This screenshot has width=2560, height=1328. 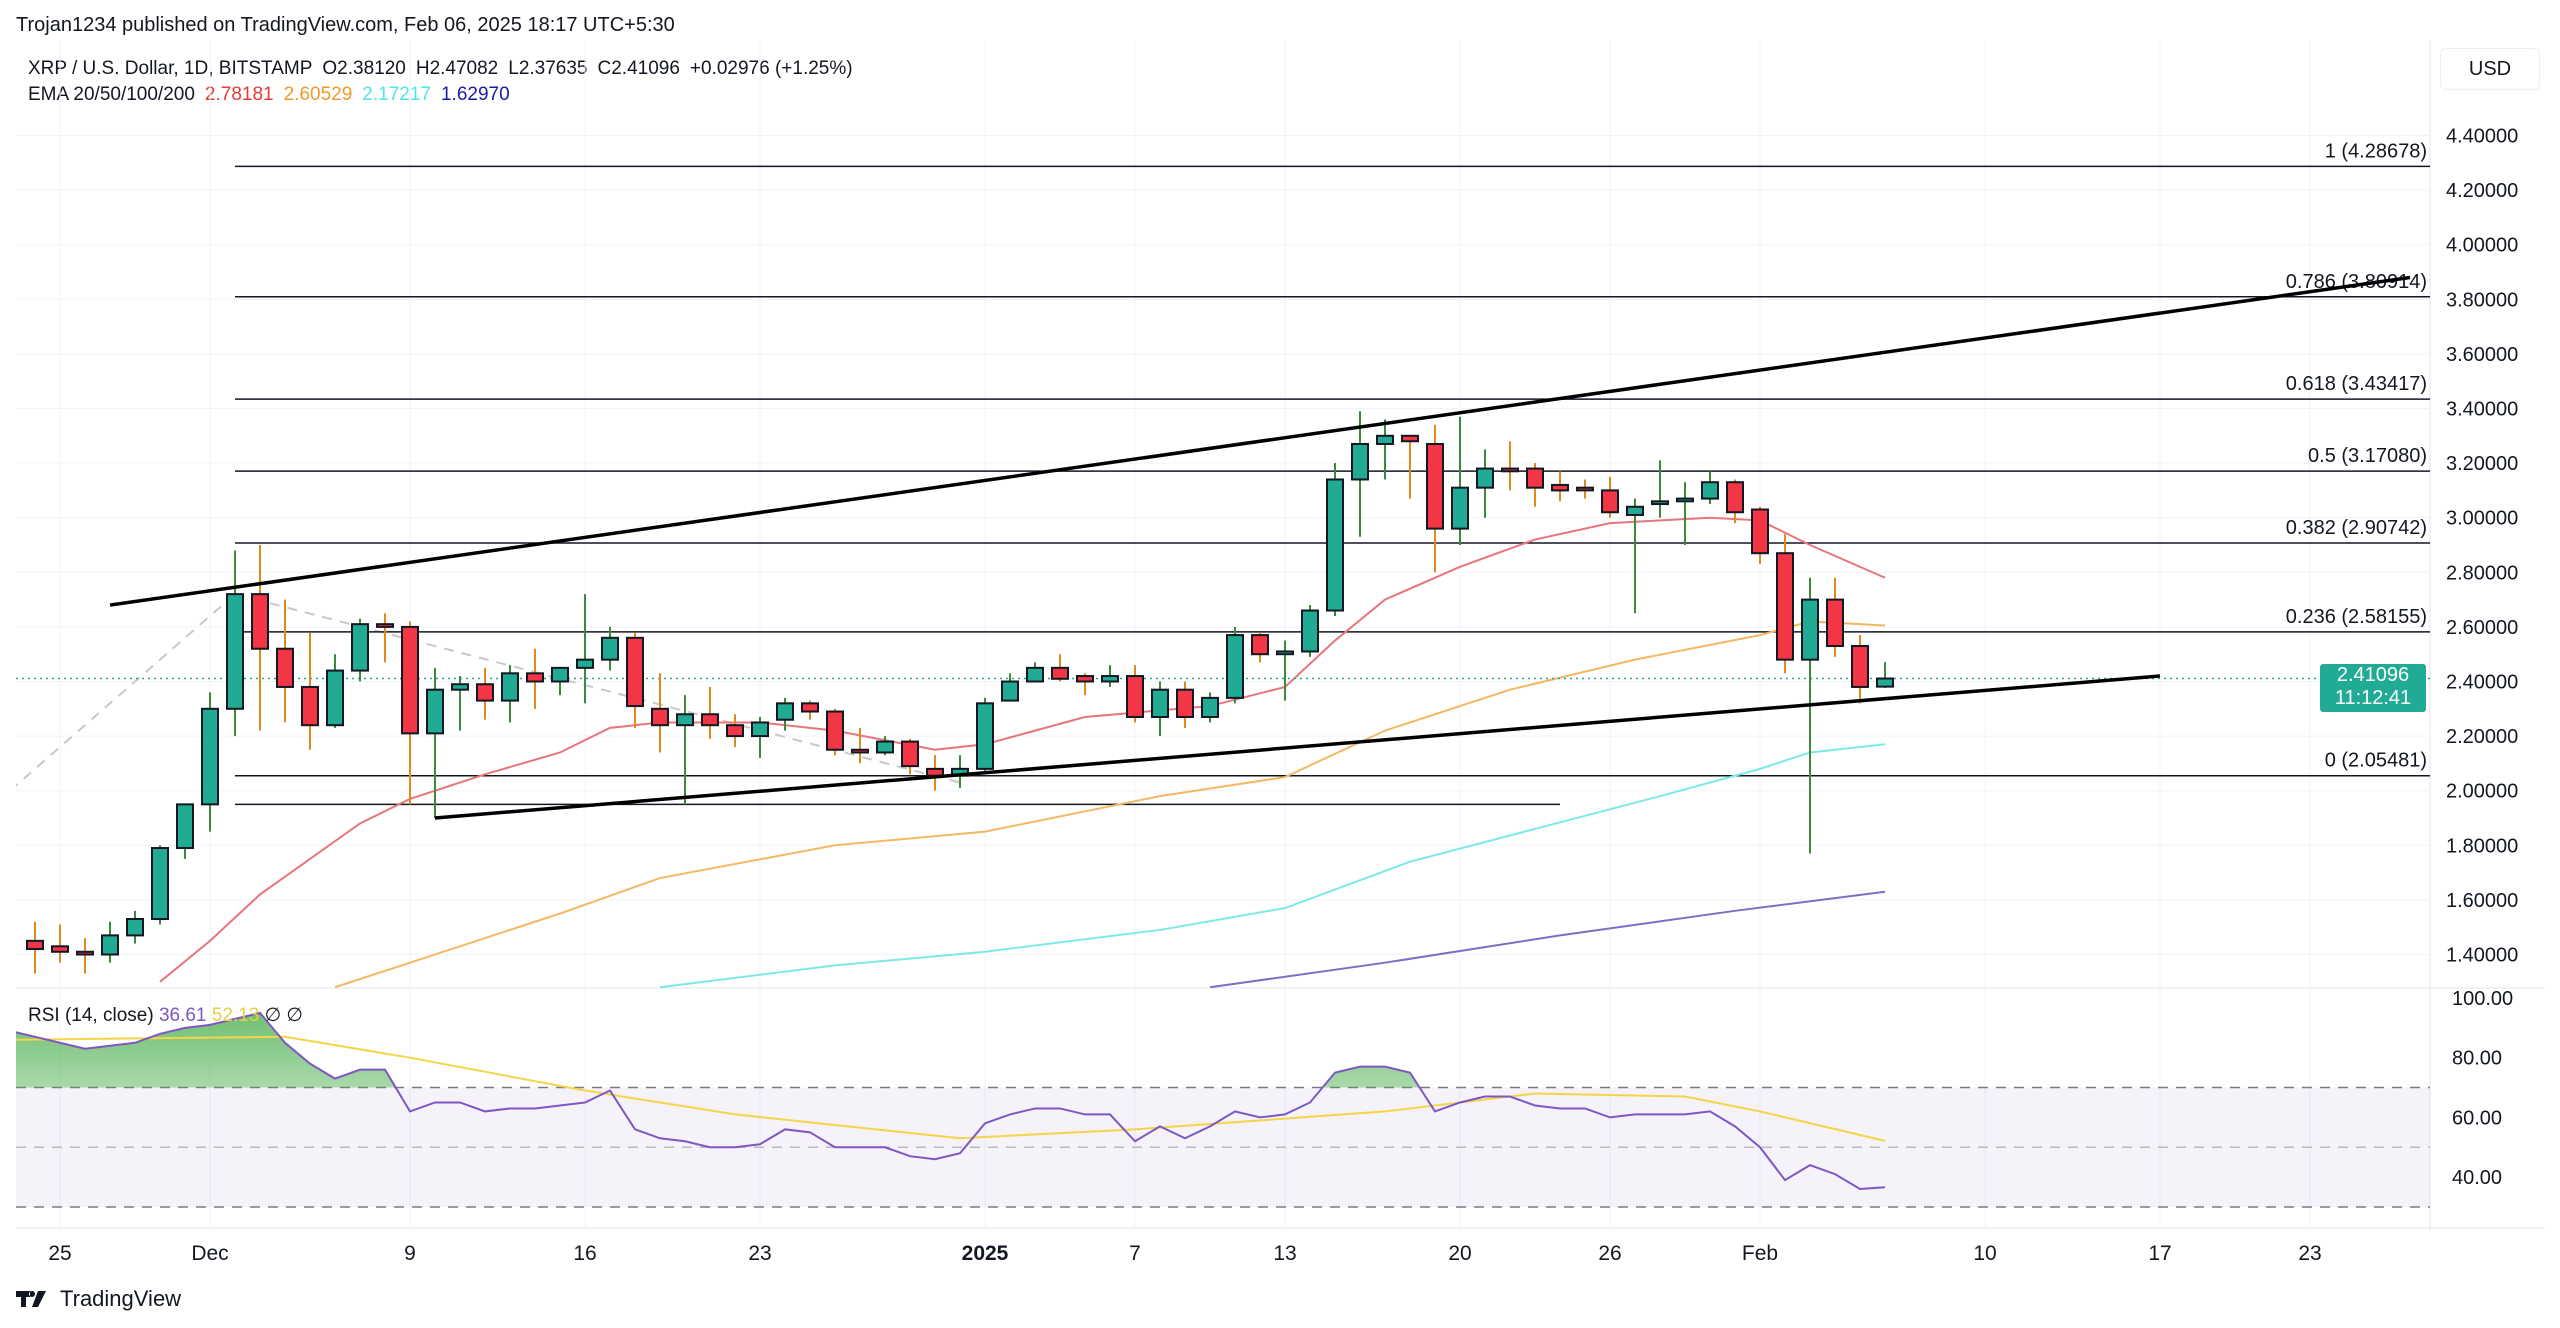 What do you see at coordinates (2482, 191) in the screenshot?
I see `y-tick-label: 4.20000` at bounding box center [2482, 191].